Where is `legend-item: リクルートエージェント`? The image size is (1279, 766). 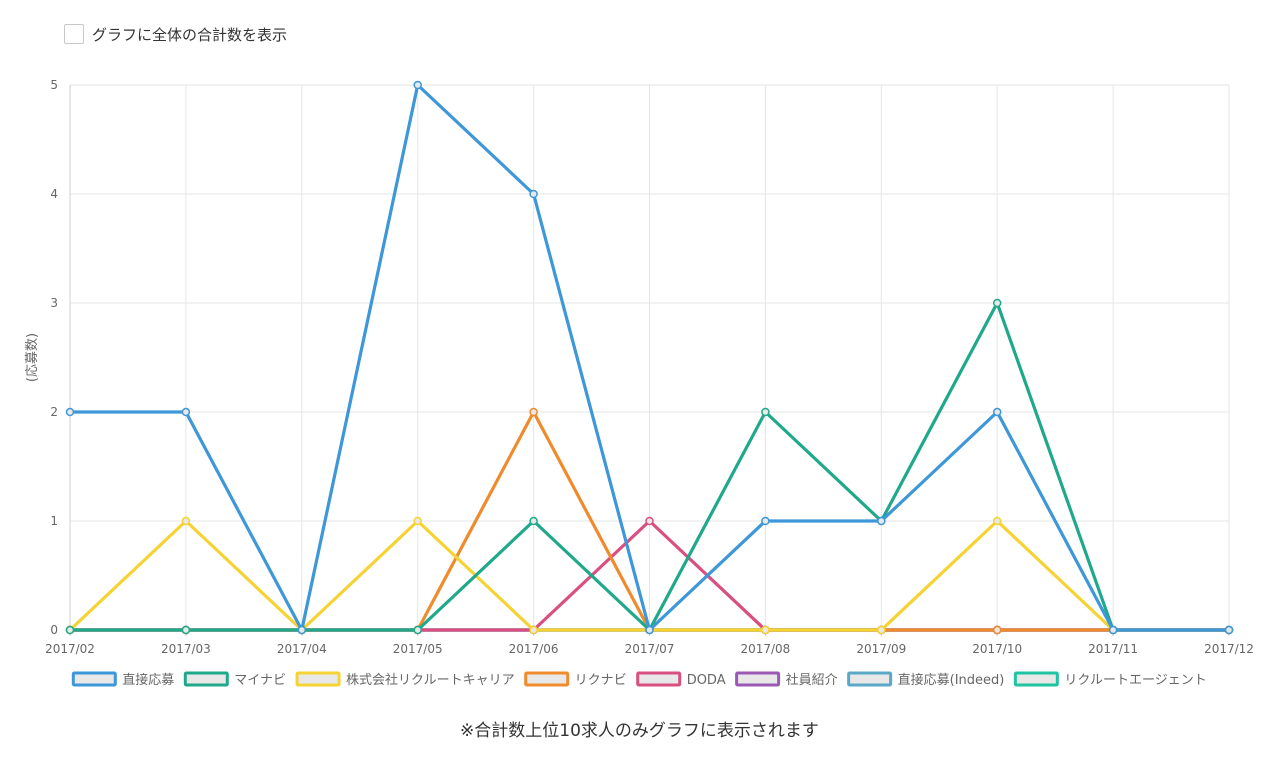 legend-item: リクルートエージェント is located at coordinates (1110, 679).